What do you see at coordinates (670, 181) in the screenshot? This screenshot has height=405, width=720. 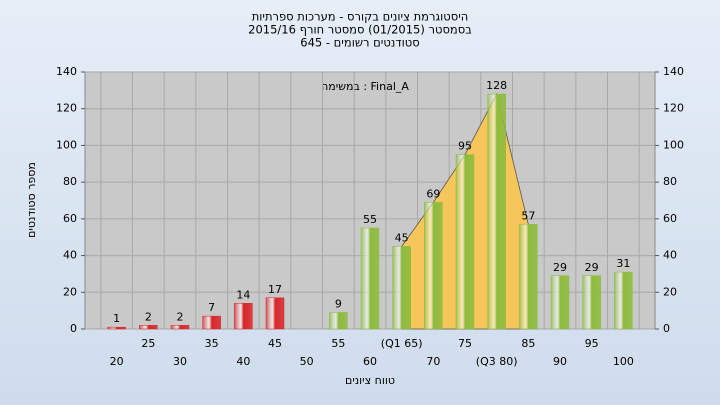 I see `y2-tick-label: 80` at bounding box center [670, 181].